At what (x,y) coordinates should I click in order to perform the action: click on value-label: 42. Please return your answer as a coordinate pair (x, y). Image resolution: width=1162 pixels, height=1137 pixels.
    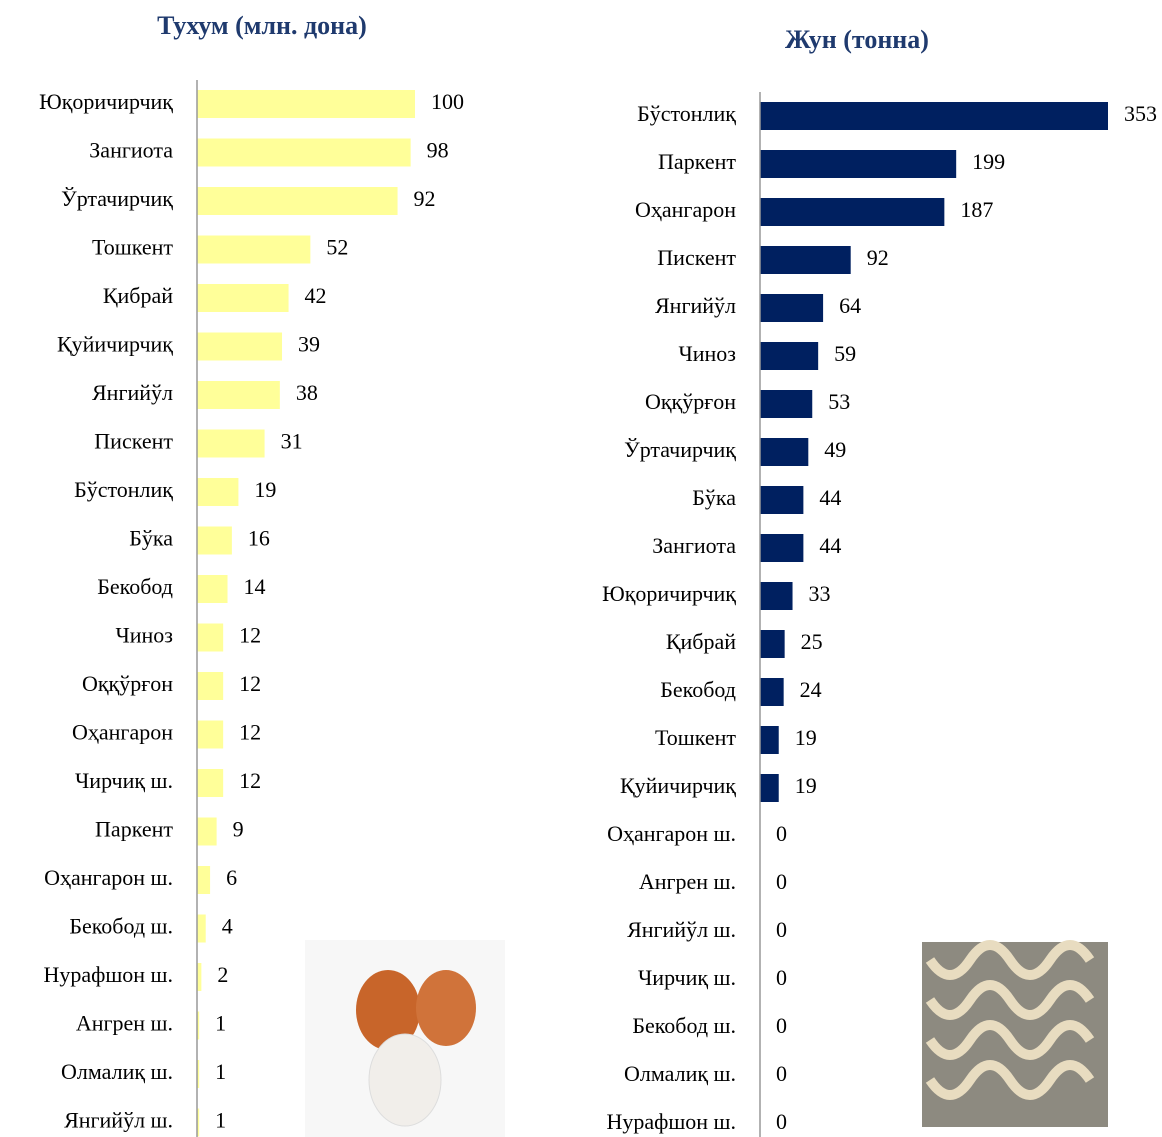
    Looking at the image, I should click on (316, 295).